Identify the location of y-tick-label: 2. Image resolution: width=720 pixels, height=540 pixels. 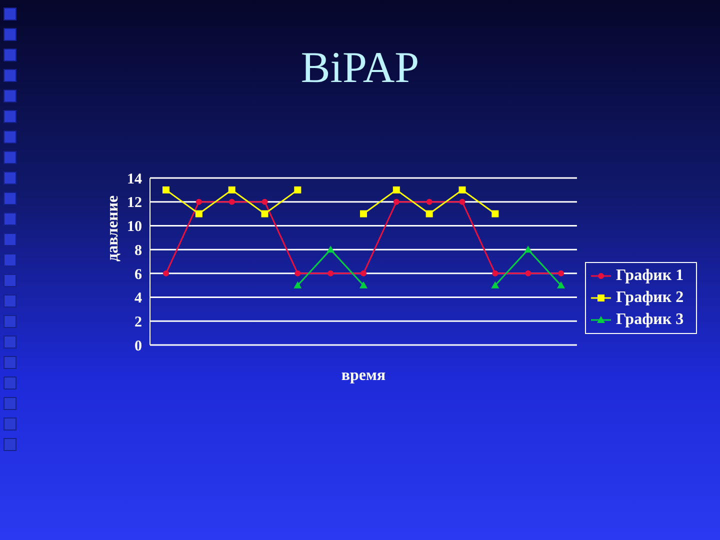
(138, 322).